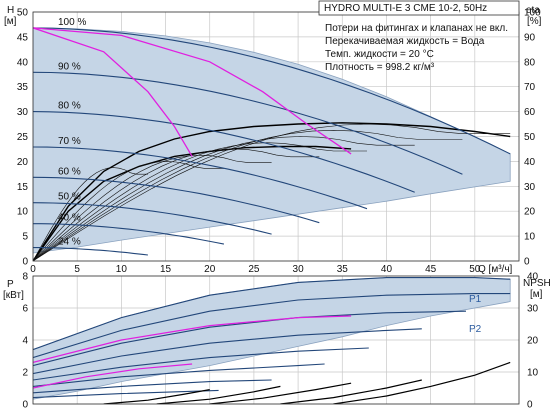  What do you see at coordinates (530, 112) in the screenshot?
I see `eta-tick-label: 60` at bounding box center [530, 112].